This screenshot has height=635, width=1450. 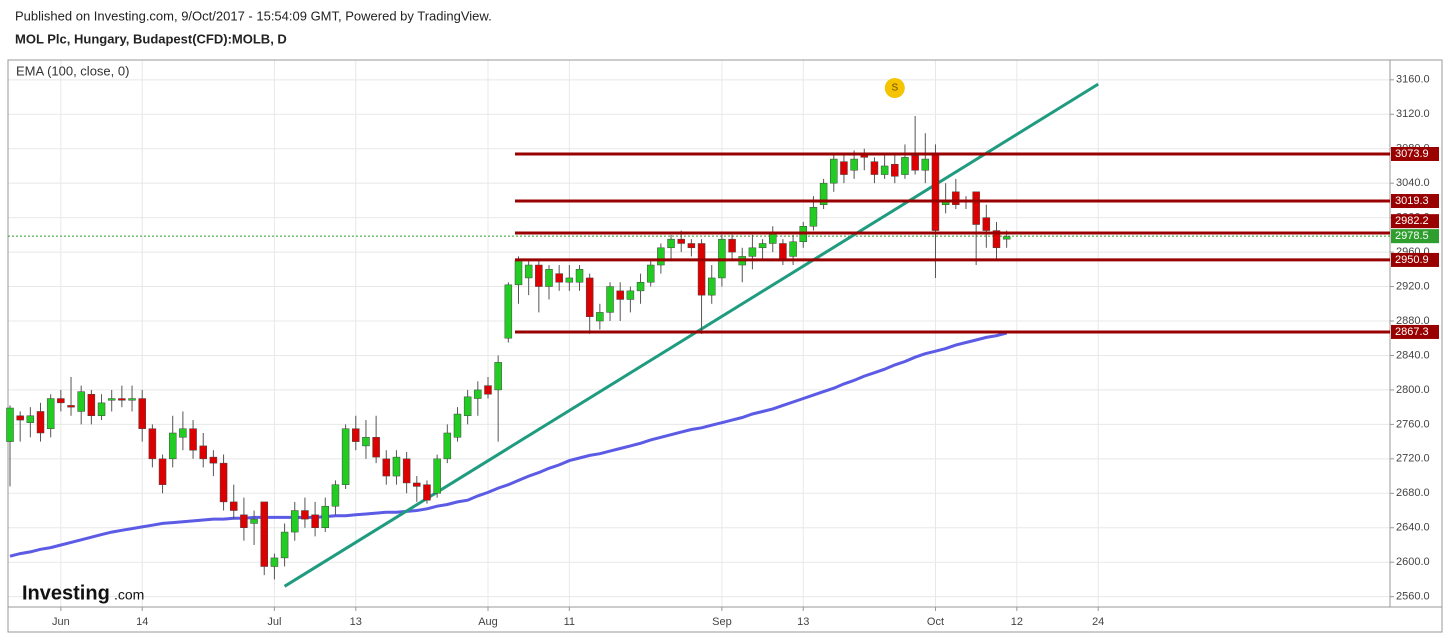 I want to click on x-tick-label: 12, so click(x=1017, y=622).